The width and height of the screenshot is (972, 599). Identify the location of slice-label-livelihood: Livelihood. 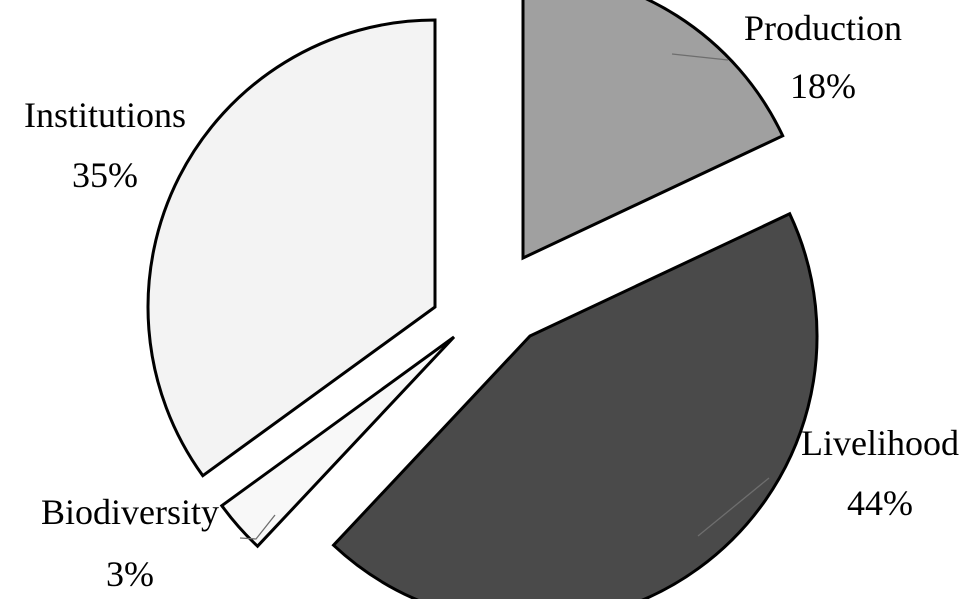
(880, 443).